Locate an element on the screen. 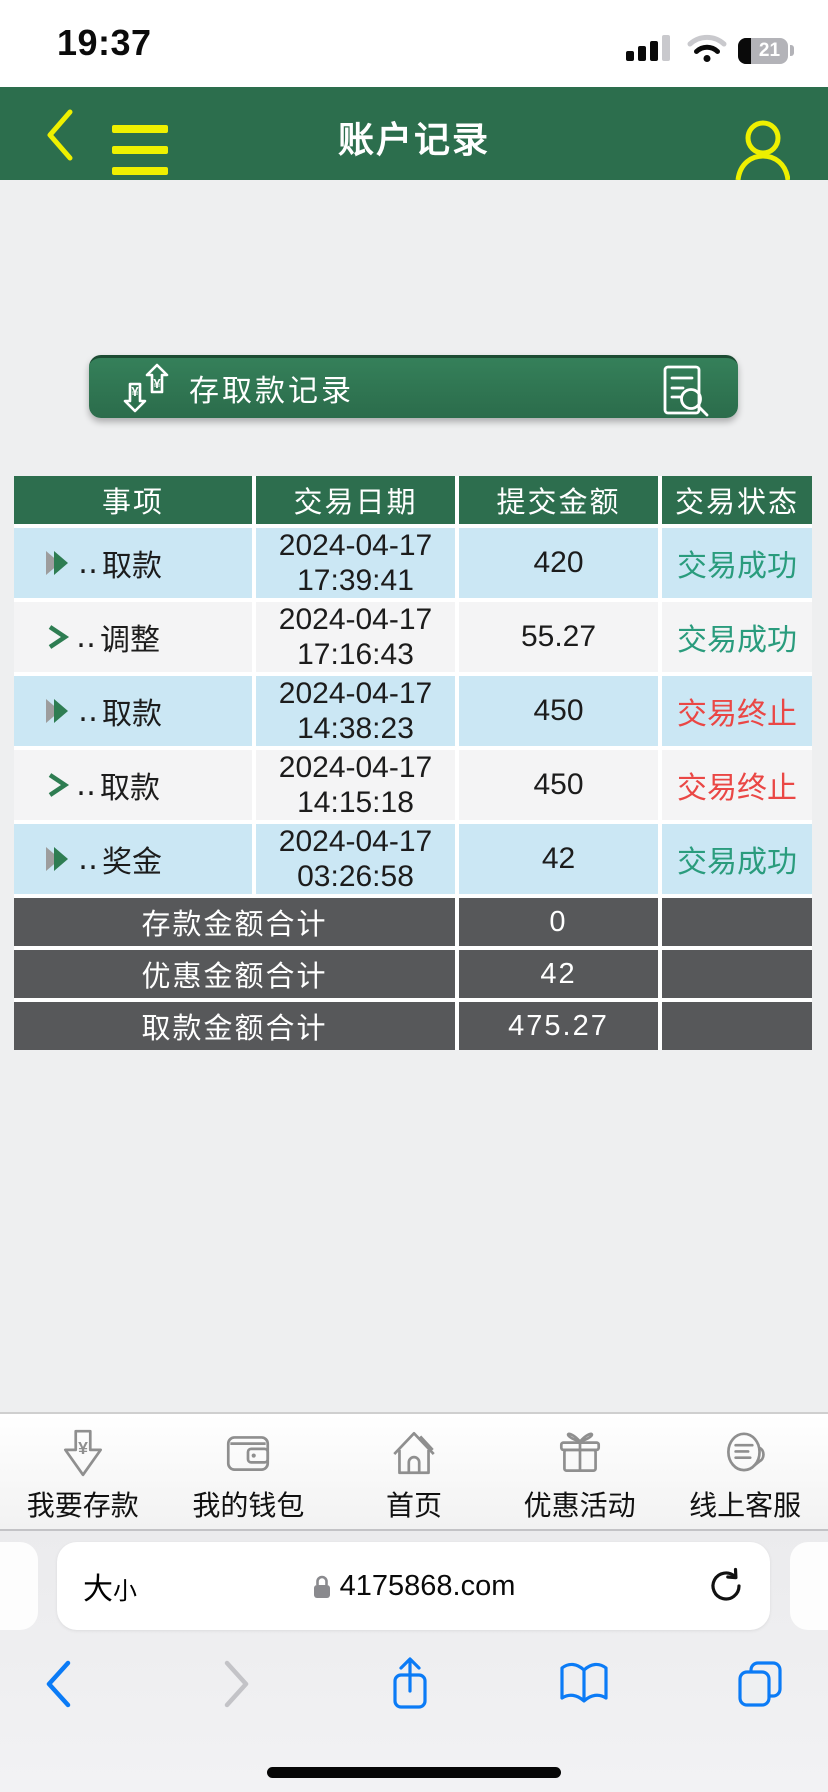 The image size is (828, 1792). profile-button is located at coordinates (762, 149).